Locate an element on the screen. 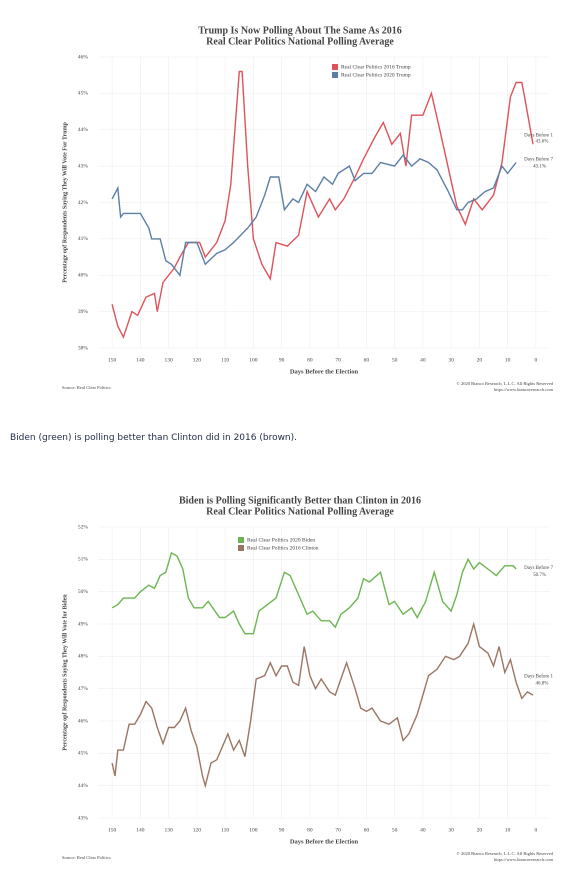 The width and height of the screenshot is (581, 870). legend-label: Real Clear Politics 2020 Biden is located at coordinates (281, 540).